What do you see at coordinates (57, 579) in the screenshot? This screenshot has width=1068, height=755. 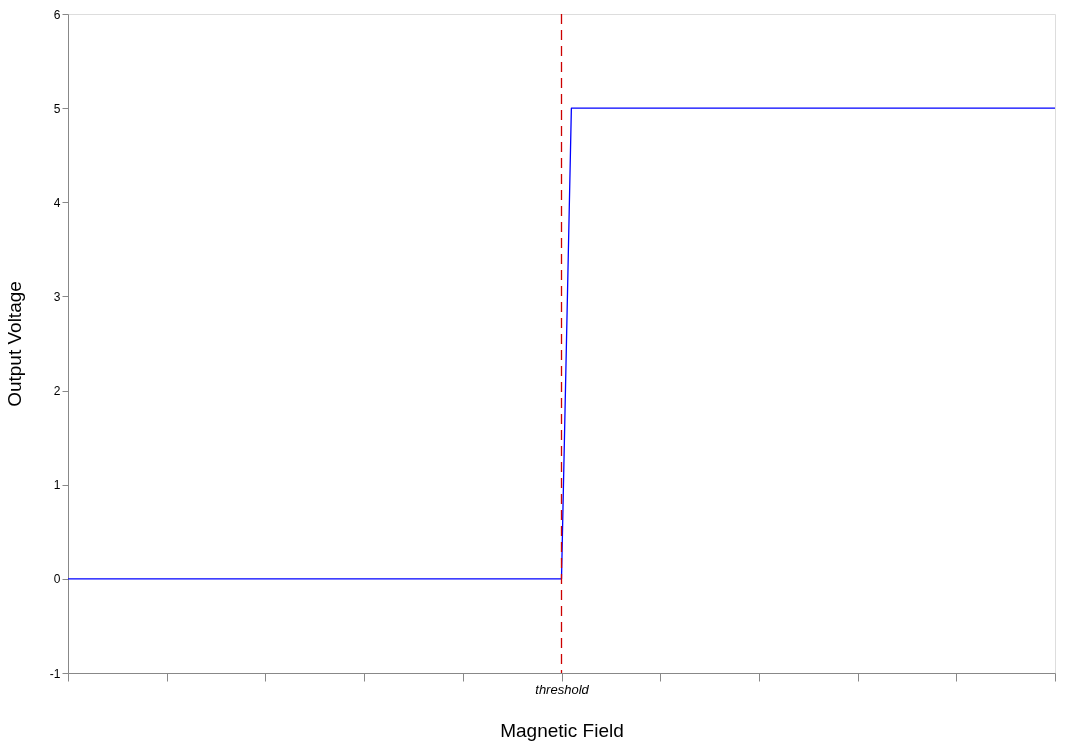 I see `y-tick-label: 0` at bounding box center [57, 579].